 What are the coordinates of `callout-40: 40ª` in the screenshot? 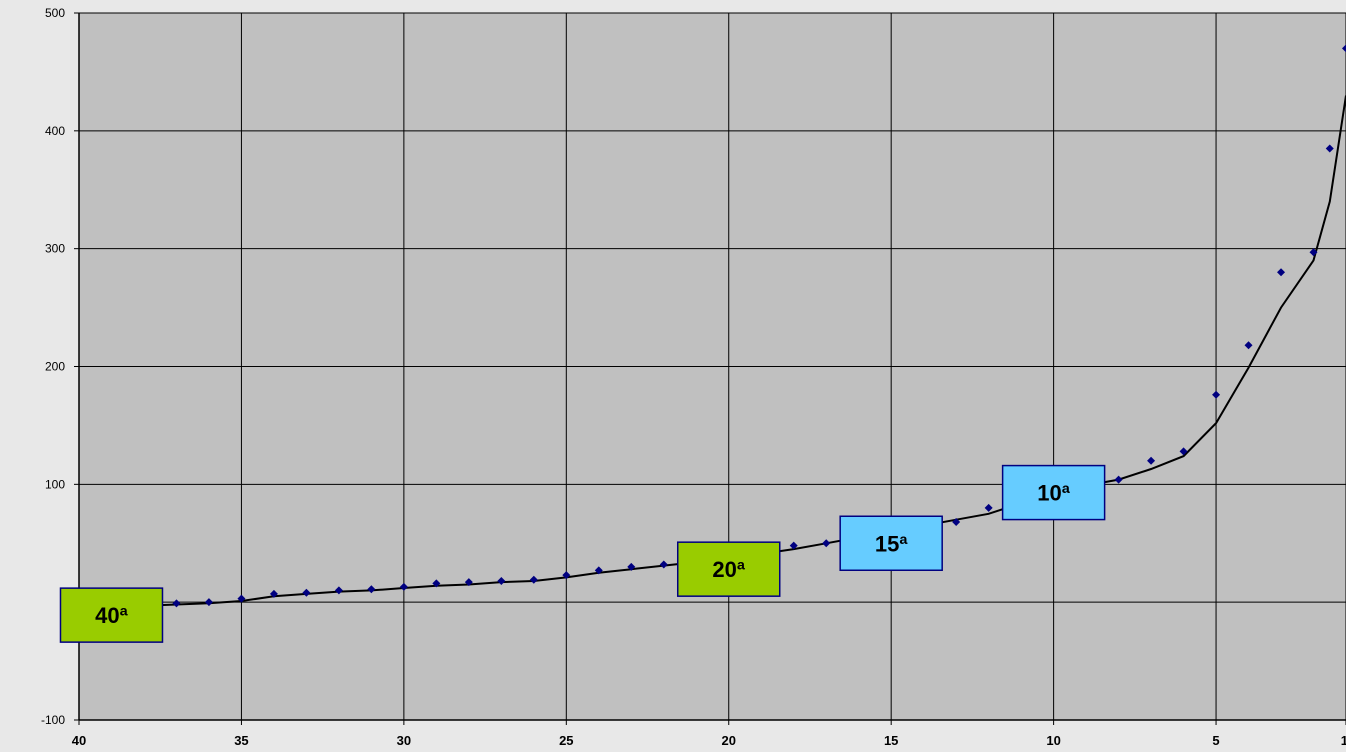 It's located at (111, 615).